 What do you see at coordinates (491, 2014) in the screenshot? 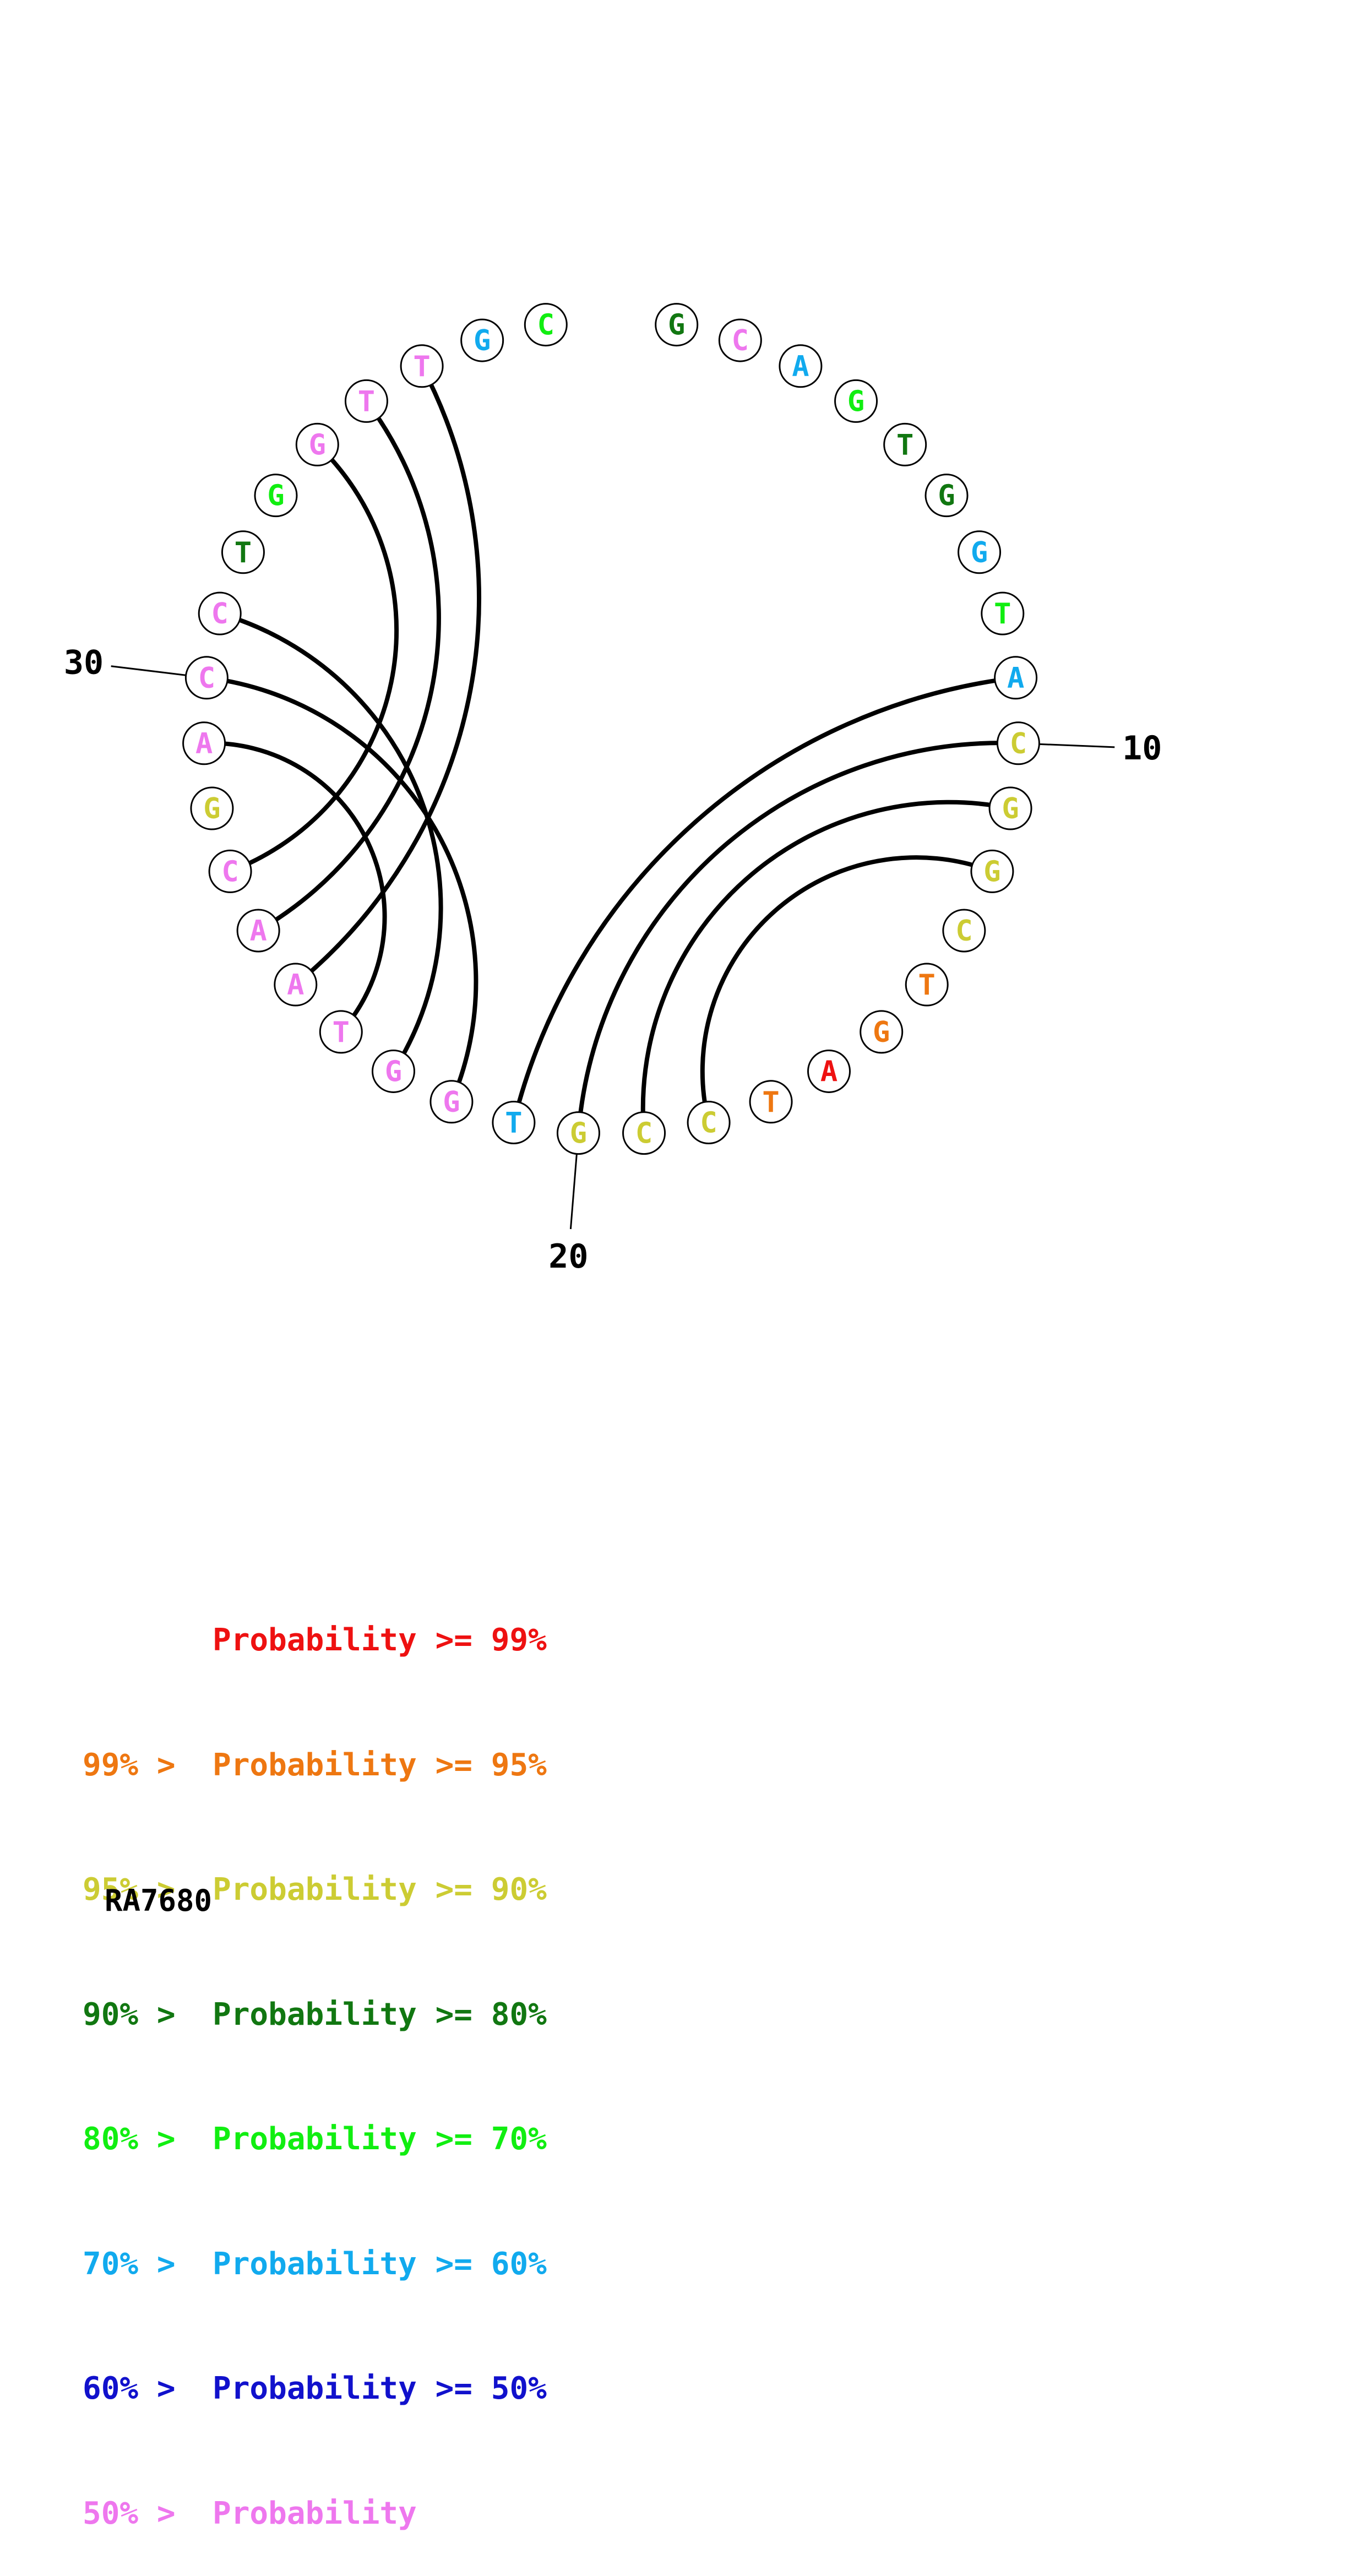
I see `legend-upper-bound: >= 80%` at bounding box center [491, 2014].